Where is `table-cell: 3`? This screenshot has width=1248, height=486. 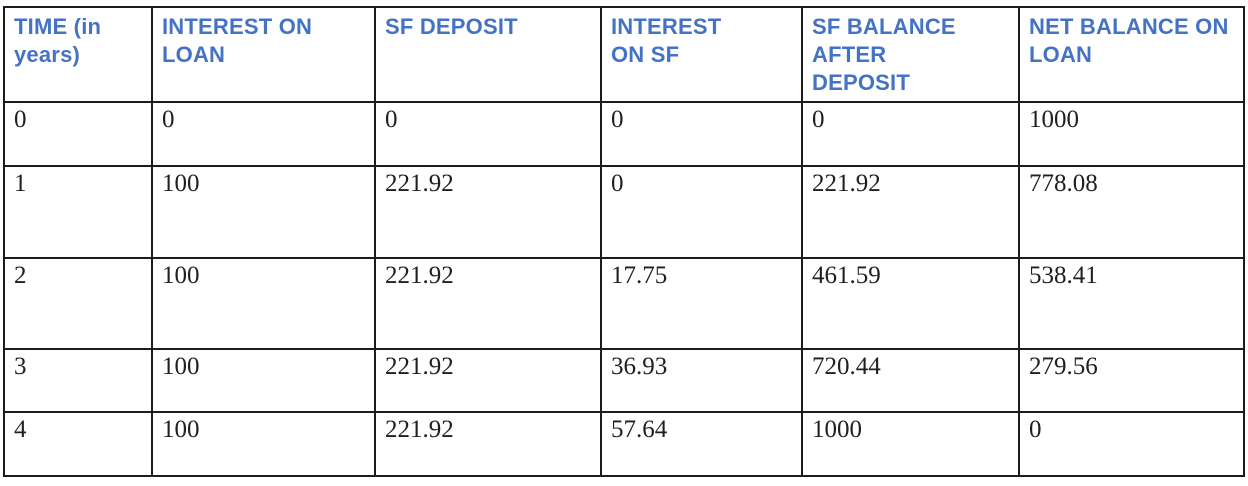 table-cell: 3 is located at coordinates (78, 380).